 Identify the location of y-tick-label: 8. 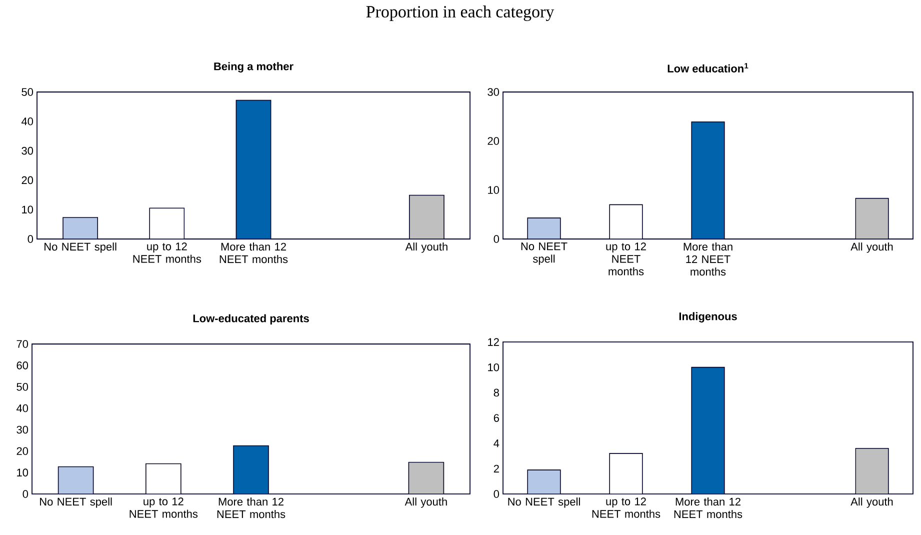
(496, 392).